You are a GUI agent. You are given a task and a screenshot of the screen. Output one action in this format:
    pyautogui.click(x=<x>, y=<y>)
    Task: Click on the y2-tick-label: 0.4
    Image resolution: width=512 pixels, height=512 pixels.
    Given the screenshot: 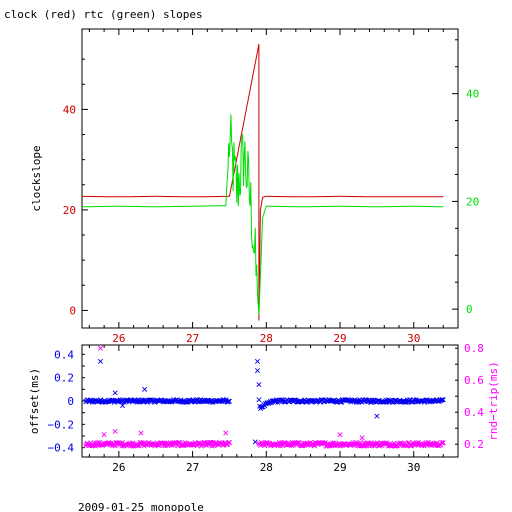 What is the action you would take?
    pyautogui.click(x=474, y=412)
    